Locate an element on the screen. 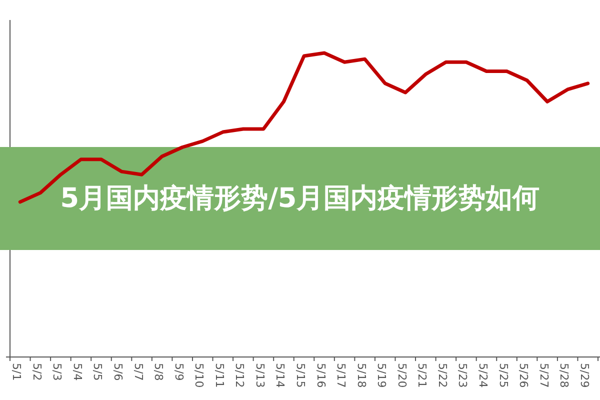  x-tick-label: 5/28 is located at coordinates (564, 375).